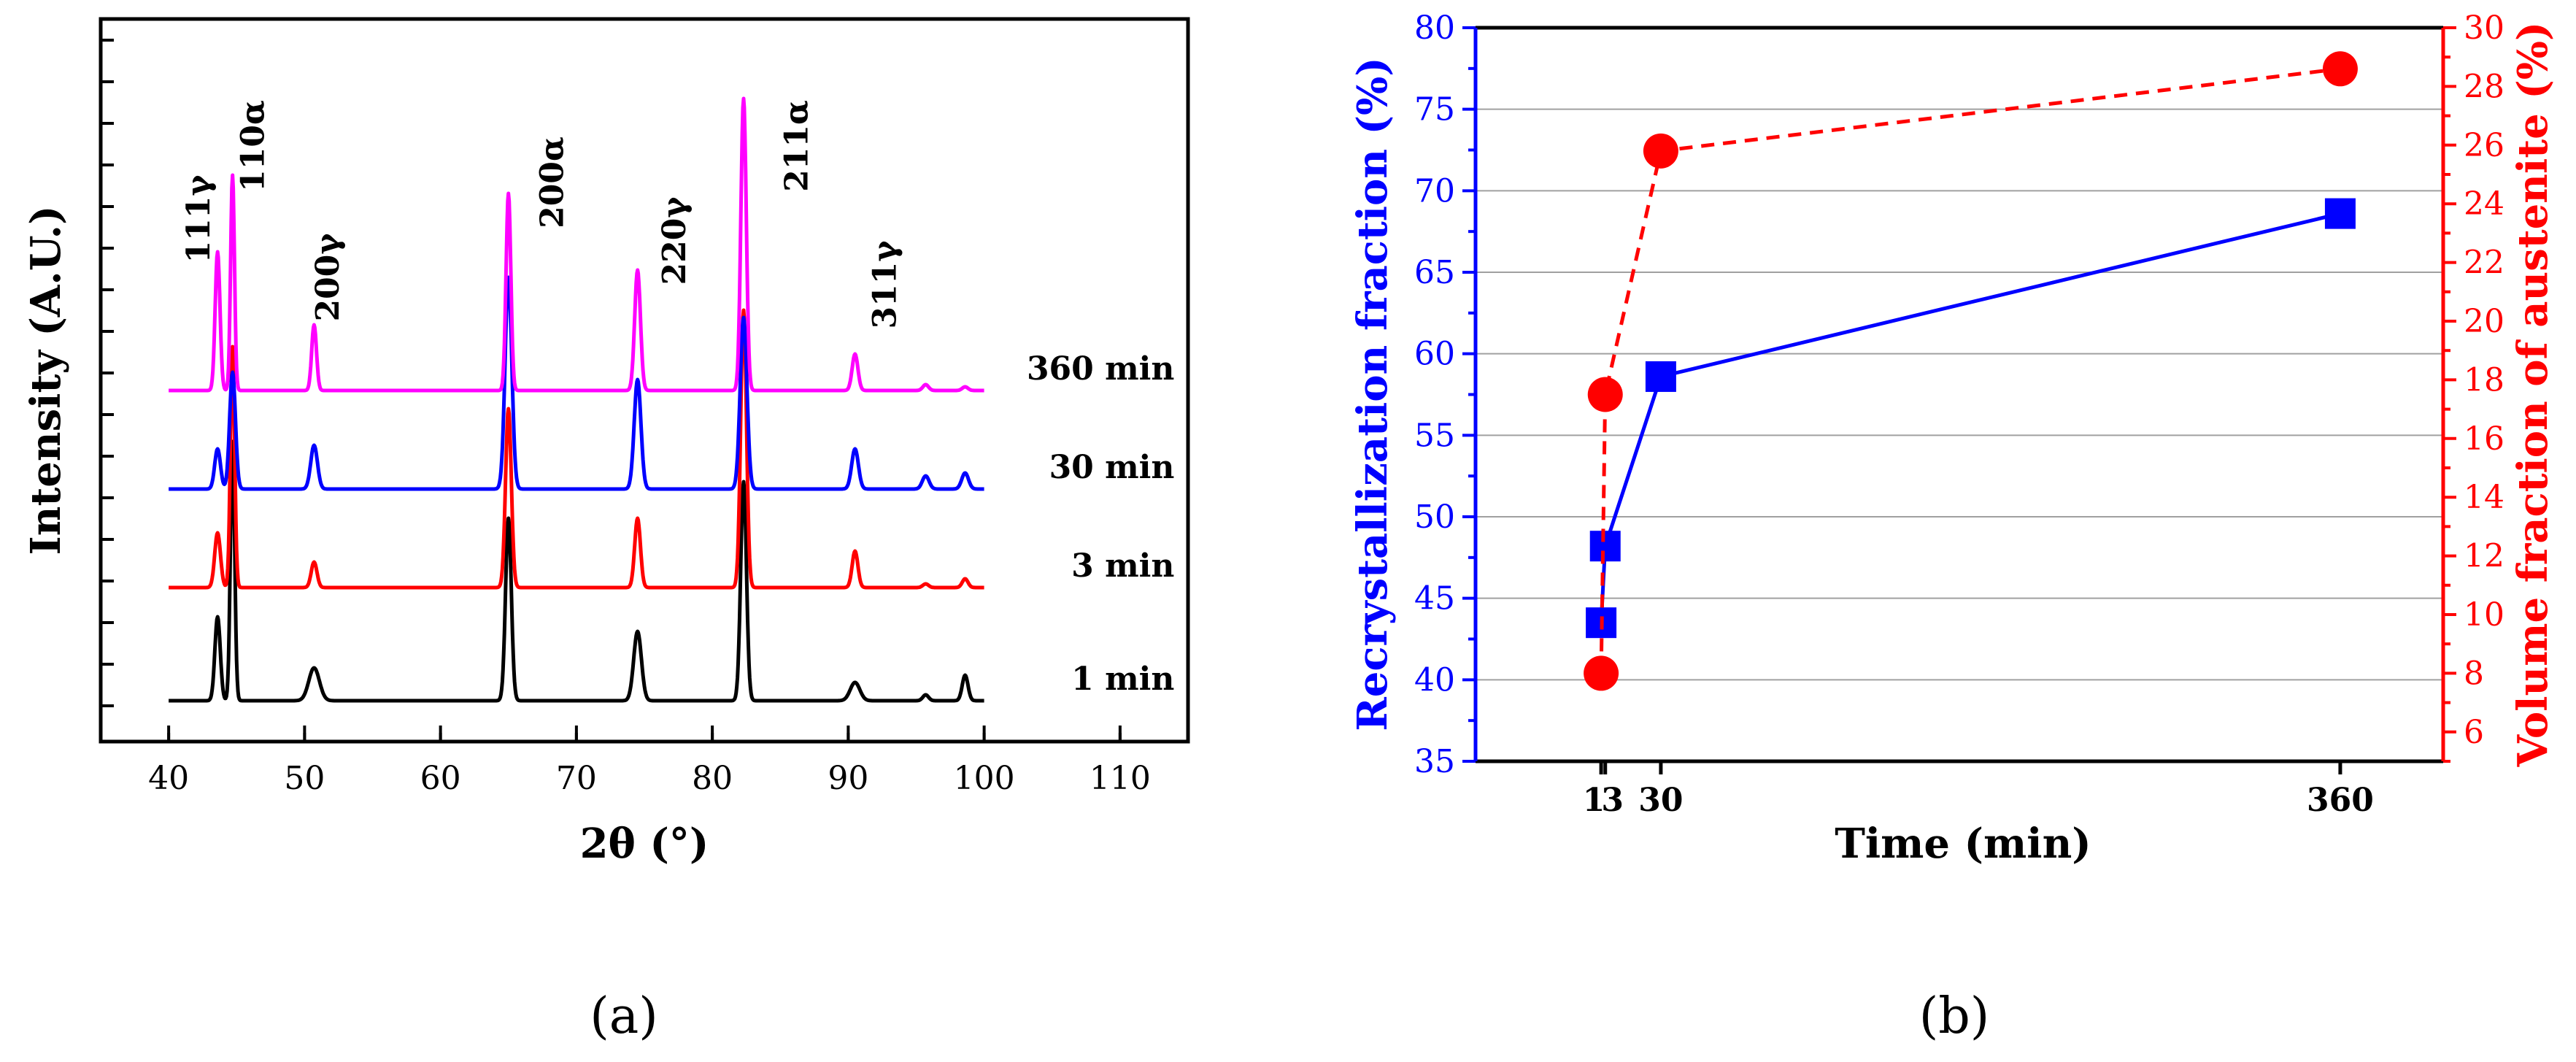 The image size is (2576, 1062). I want to click on panel-b-right-tick-label: 12, so click(2484, 556).